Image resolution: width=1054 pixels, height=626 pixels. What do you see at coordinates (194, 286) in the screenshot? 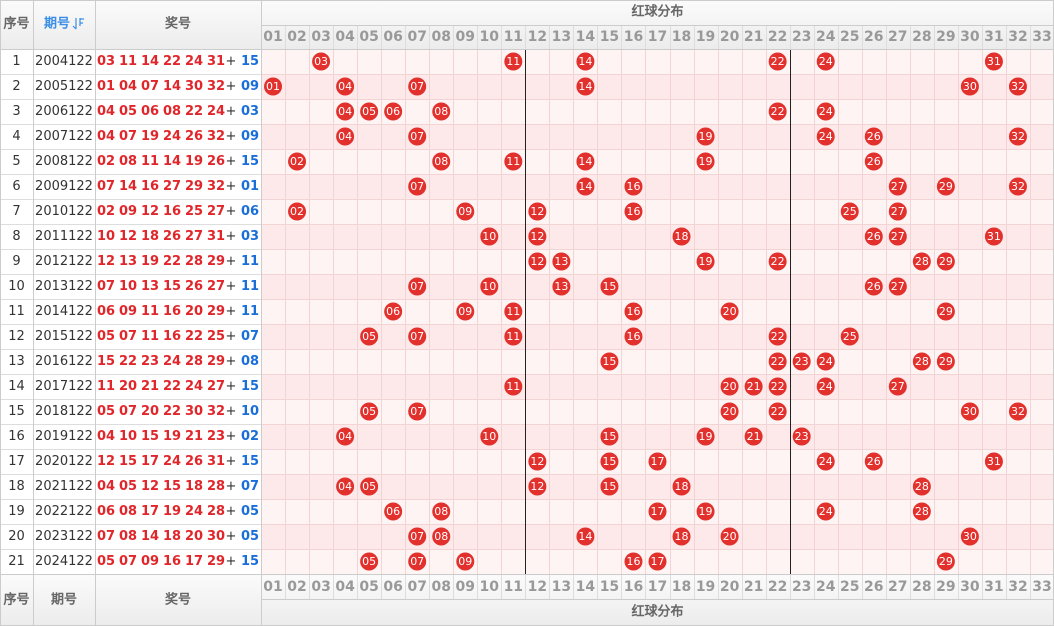
I see `red-number: 26` at bounding box center [194, 286].